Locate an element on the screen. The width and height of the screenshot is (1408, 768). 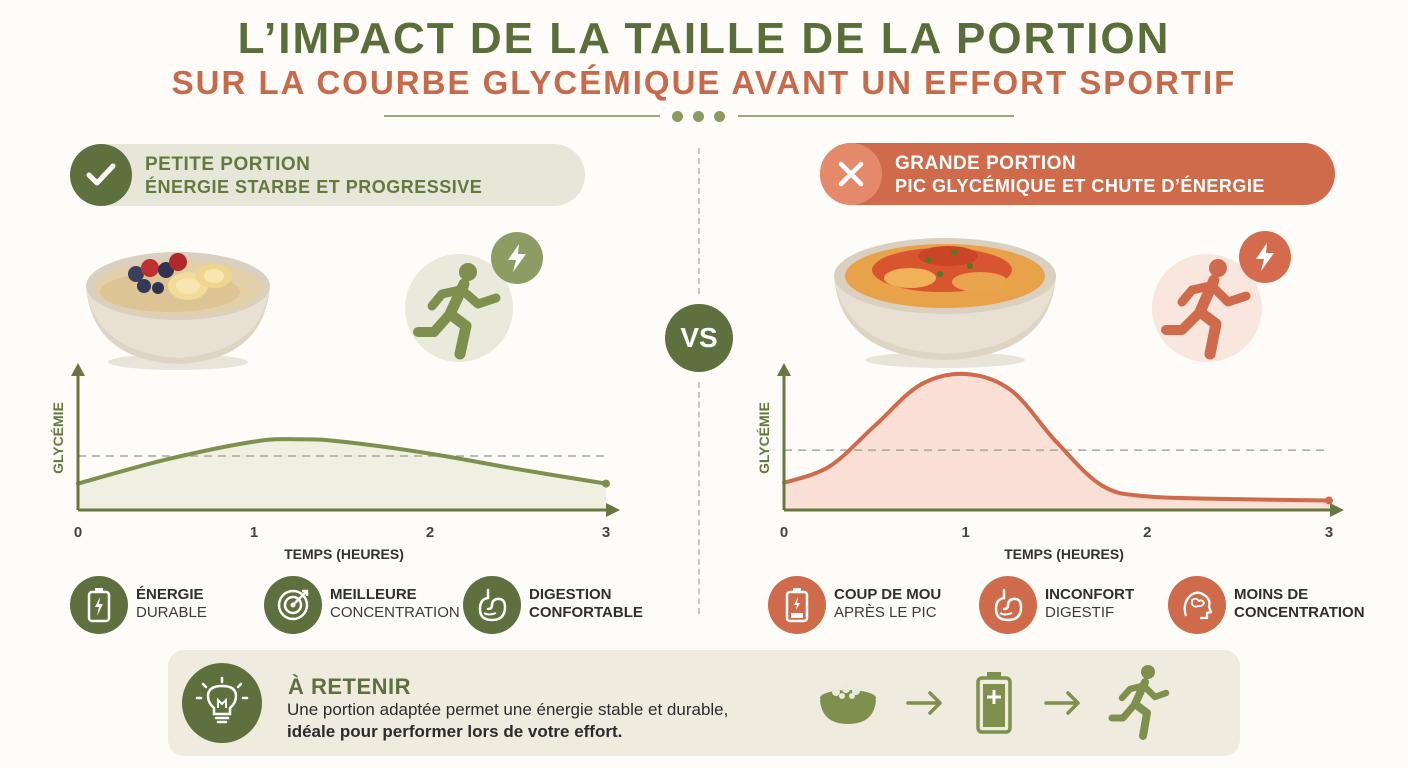
oatmeal-bowl-icon is located at coordinates (178, 311).